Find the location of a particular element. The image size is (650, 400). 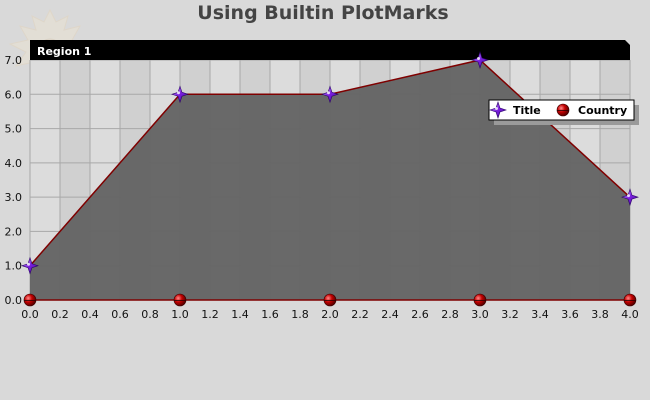

y-tick-label: 7.0 is located at coordinates (14, 60).